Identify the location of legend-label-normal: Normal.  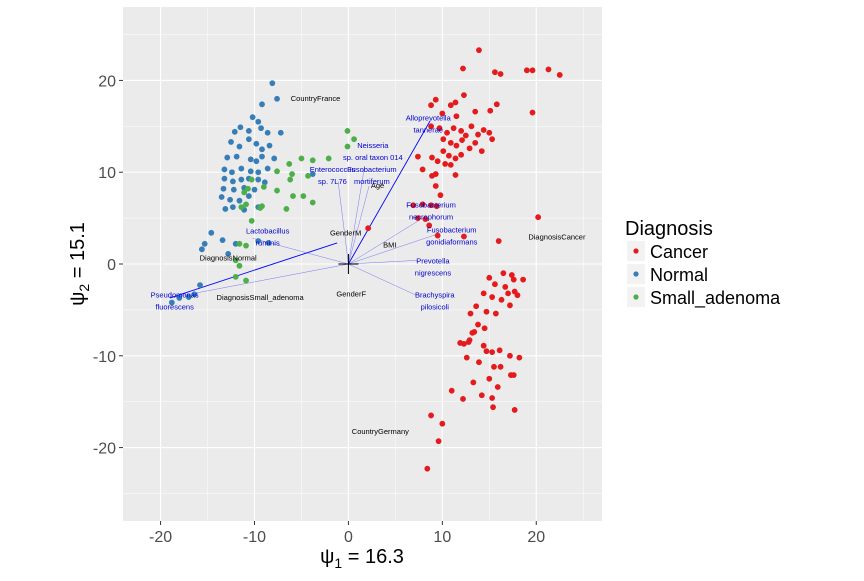
(679, 275).